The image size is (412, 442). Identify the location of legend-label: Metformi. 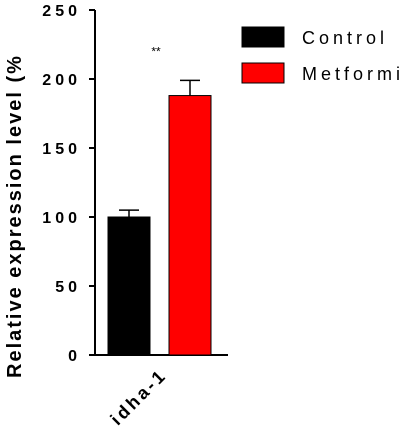
(353, 74).